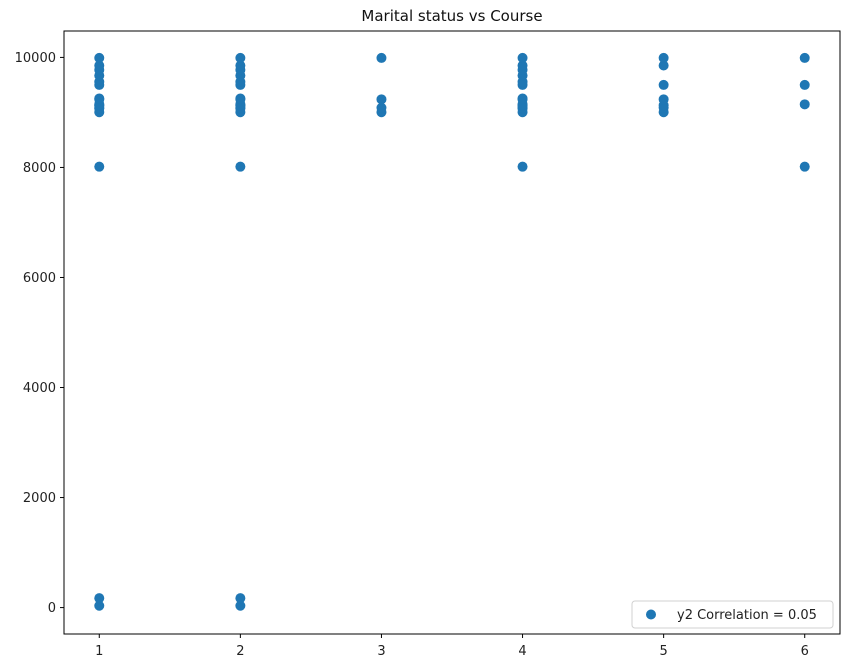 This screenshot has width=849, height=668. Describe the element at coordinates (39, 278) in the screenshot. I see `y-tick-label: 6000` at that location.